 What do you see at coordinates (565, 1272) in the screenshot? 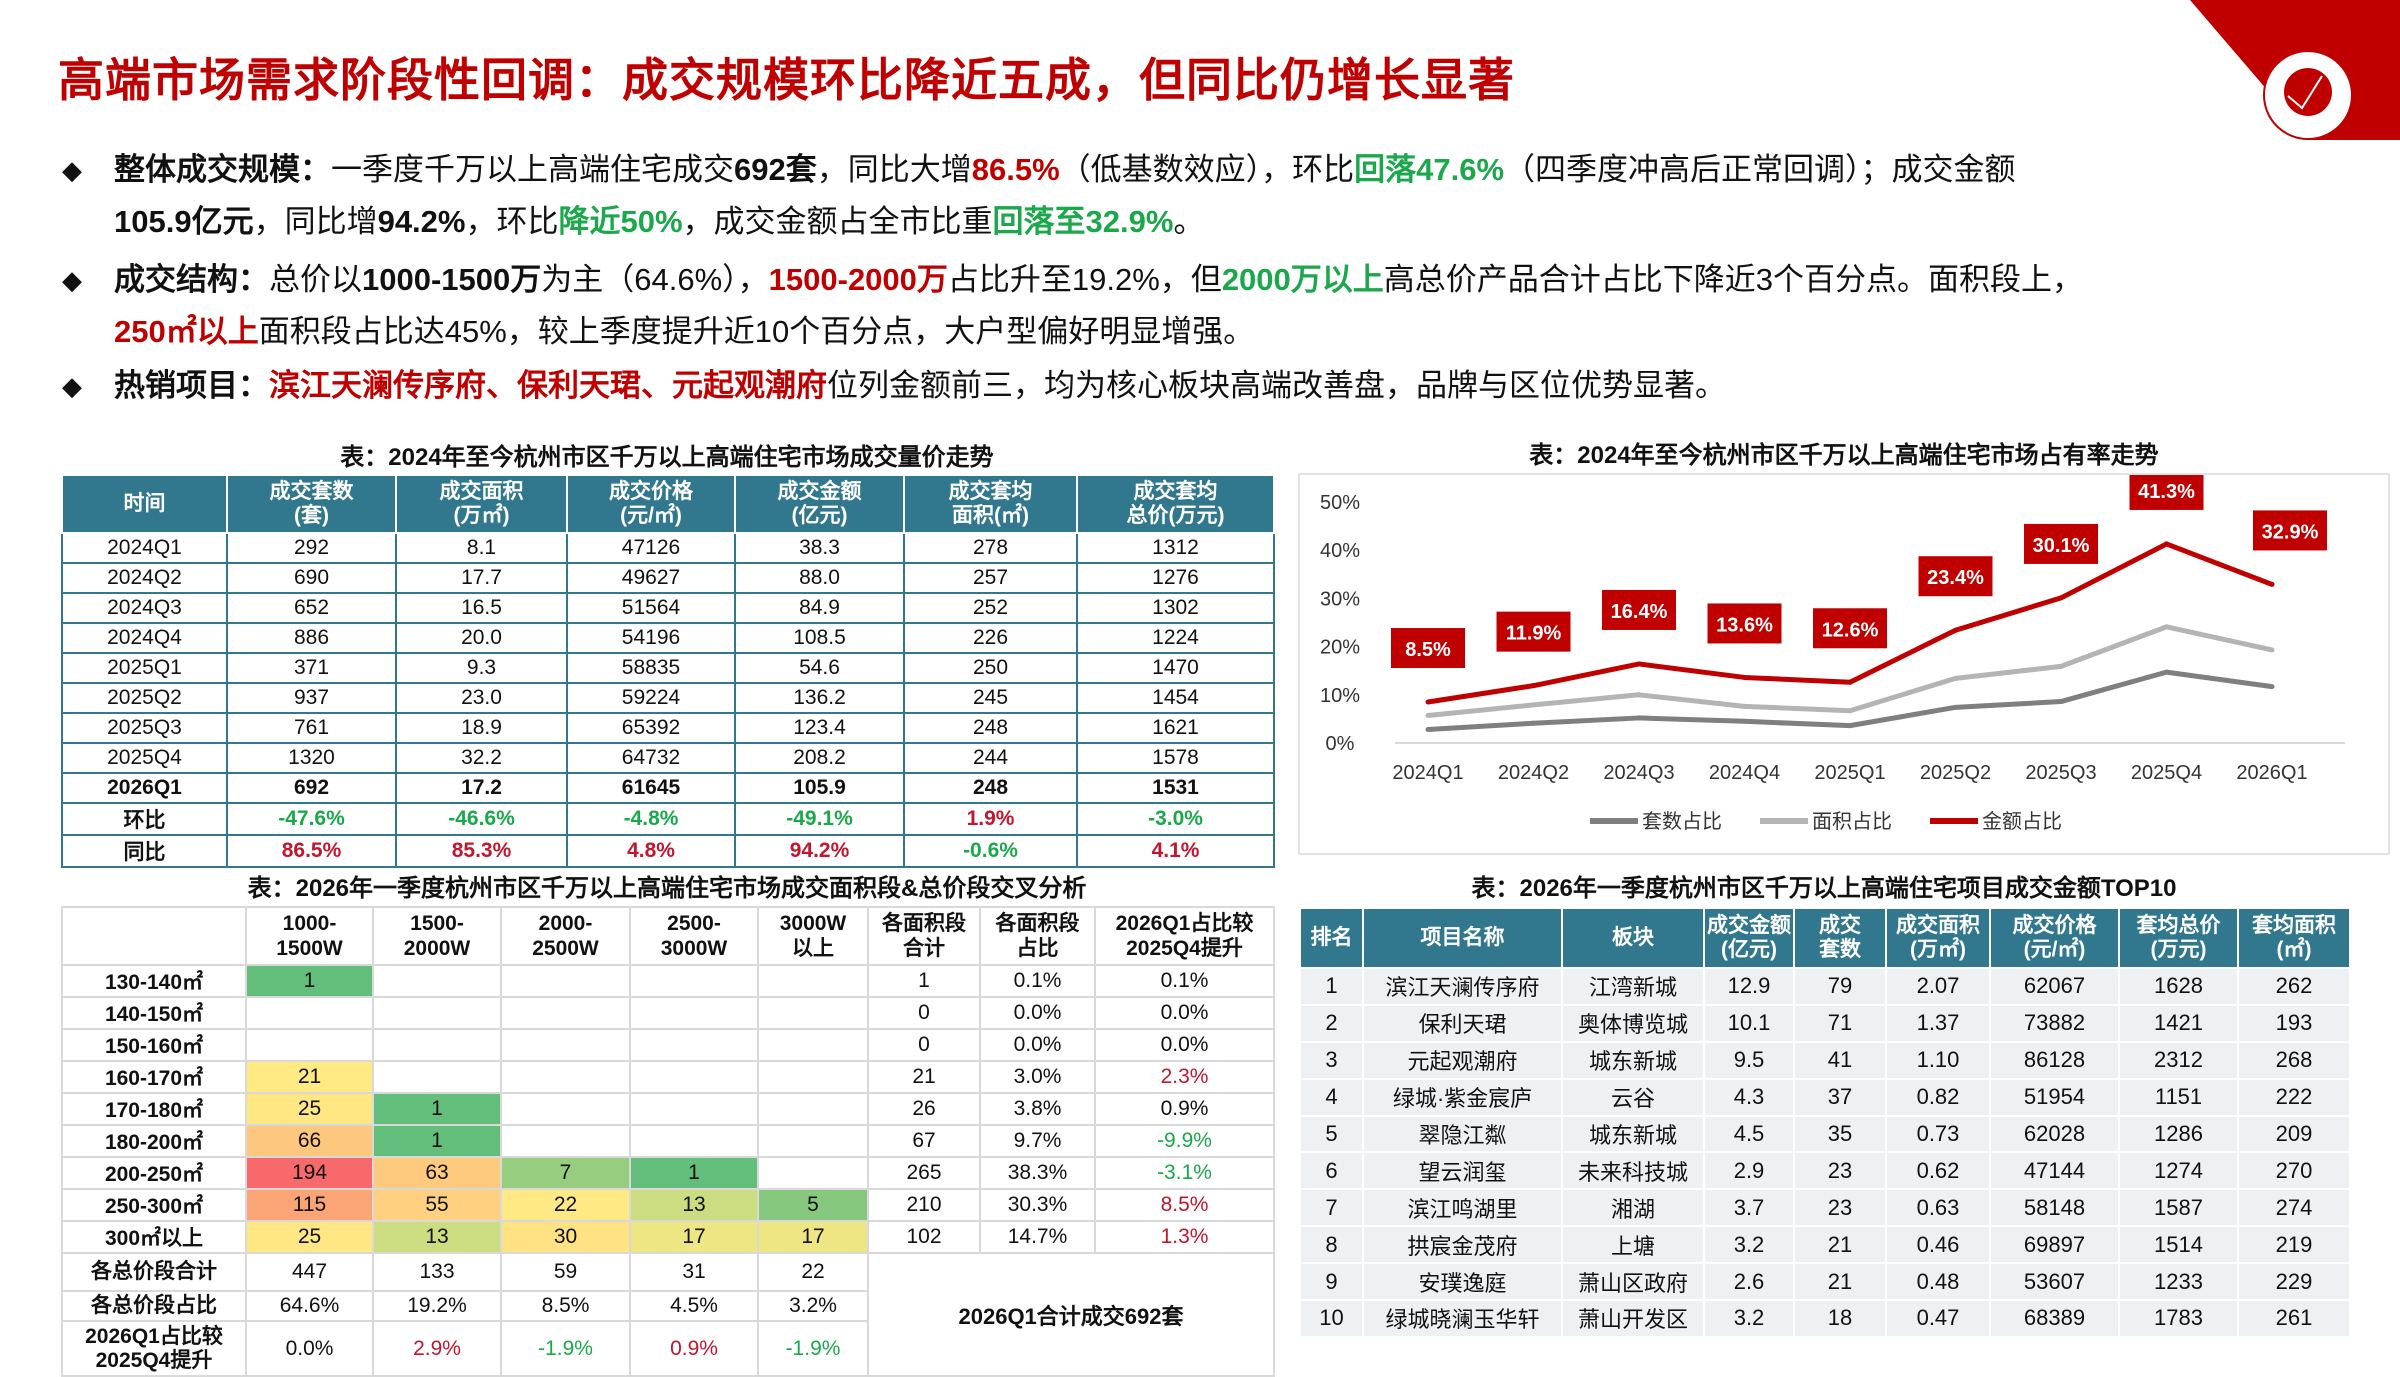
I see `table-cell: 59` at bounding box center [565, 1272].